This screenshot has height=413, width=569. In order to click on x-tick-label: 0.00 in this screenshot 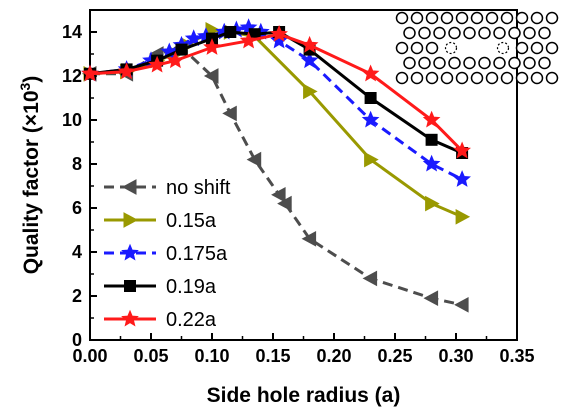, I will do `click(89, 356)`.